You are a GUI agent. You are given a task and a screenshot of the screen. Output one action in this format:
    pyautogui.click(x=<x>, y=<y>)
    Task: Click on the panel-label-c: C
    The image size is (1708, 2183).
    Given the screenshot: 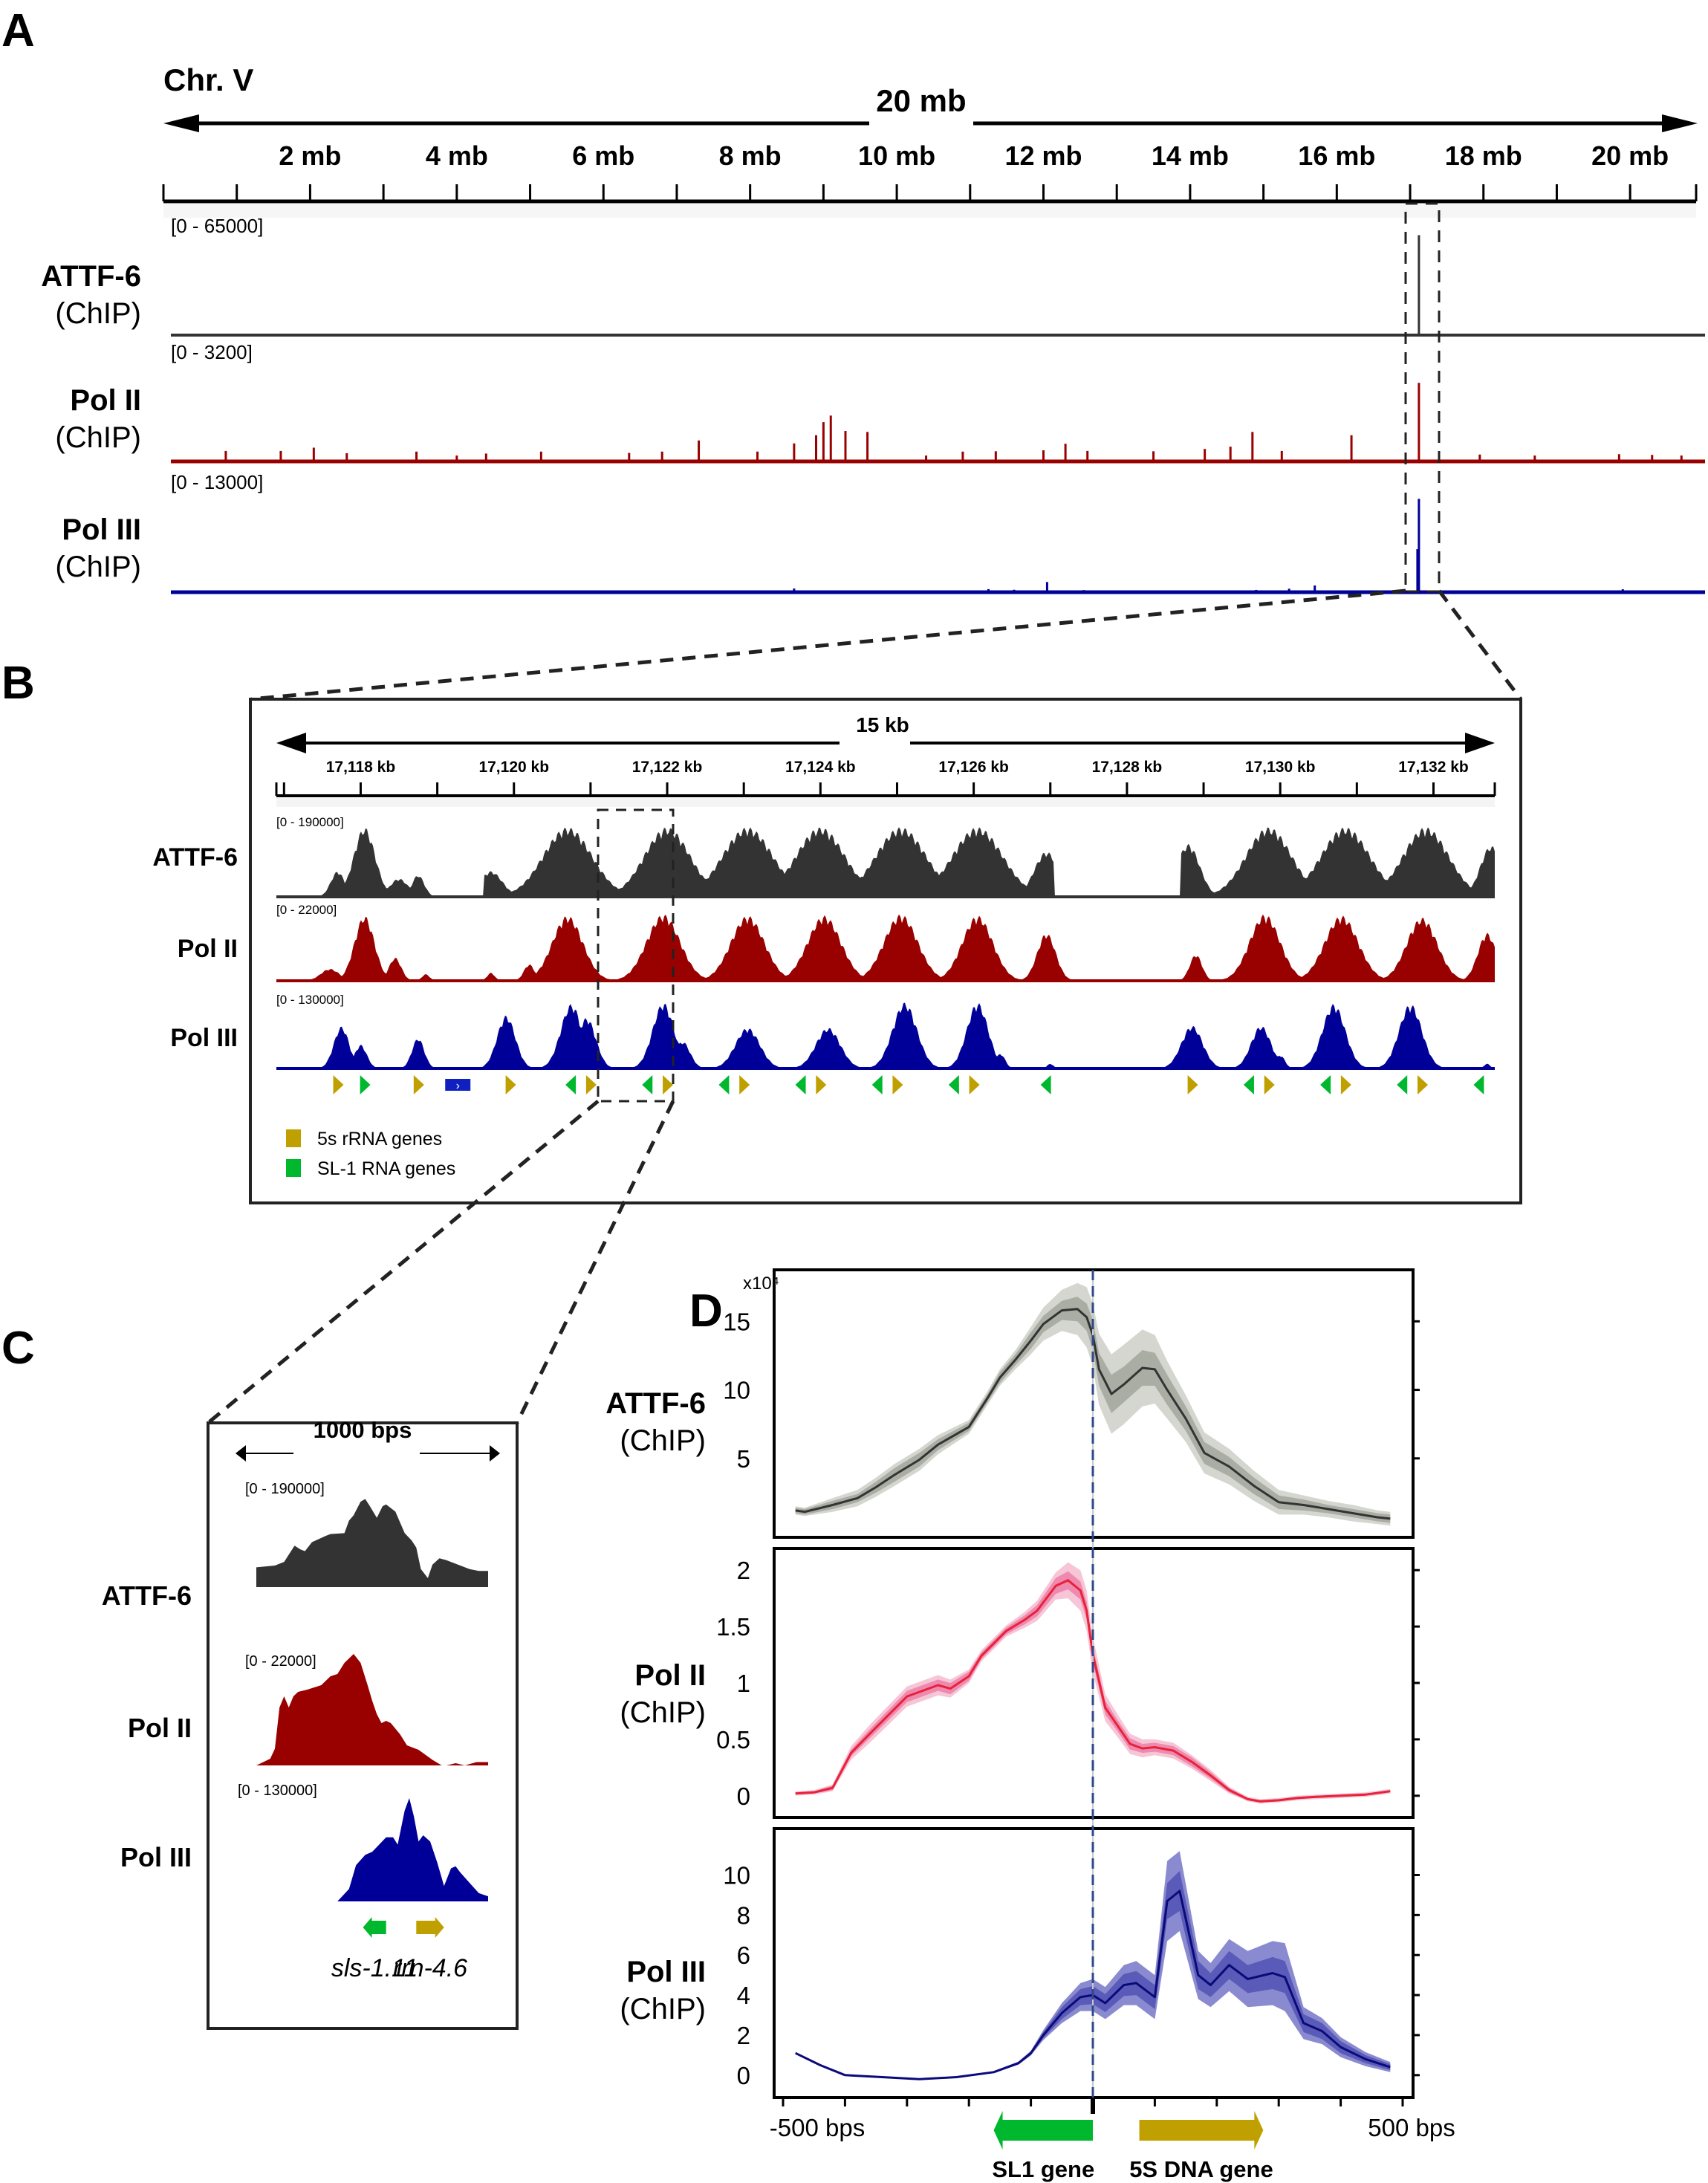 What is the action you would take?
    pyautogui.click(x=18, y=1348)
    